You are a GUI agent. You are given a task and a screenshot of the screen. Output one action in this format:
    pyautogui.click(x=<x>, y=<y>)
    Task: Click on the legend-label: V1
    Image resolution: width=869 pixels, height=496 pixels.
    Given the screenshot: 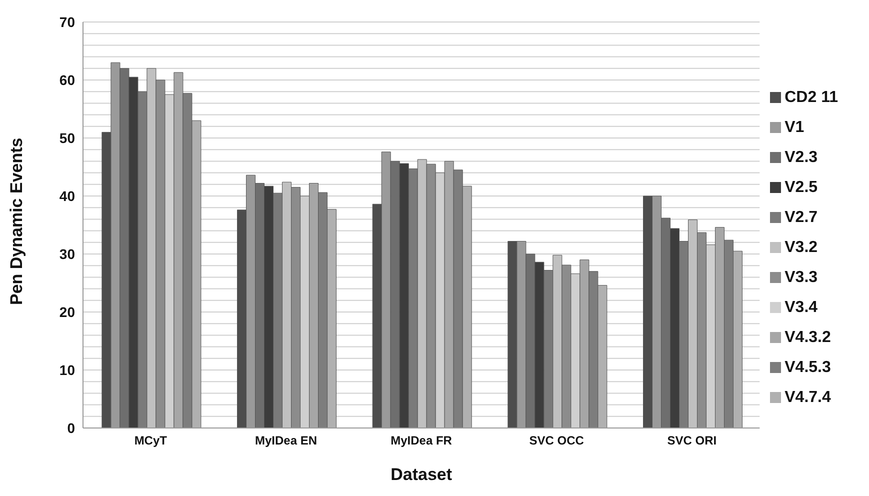 What is the action you would take?
    pyautogui.click(x=794, y=127)
    